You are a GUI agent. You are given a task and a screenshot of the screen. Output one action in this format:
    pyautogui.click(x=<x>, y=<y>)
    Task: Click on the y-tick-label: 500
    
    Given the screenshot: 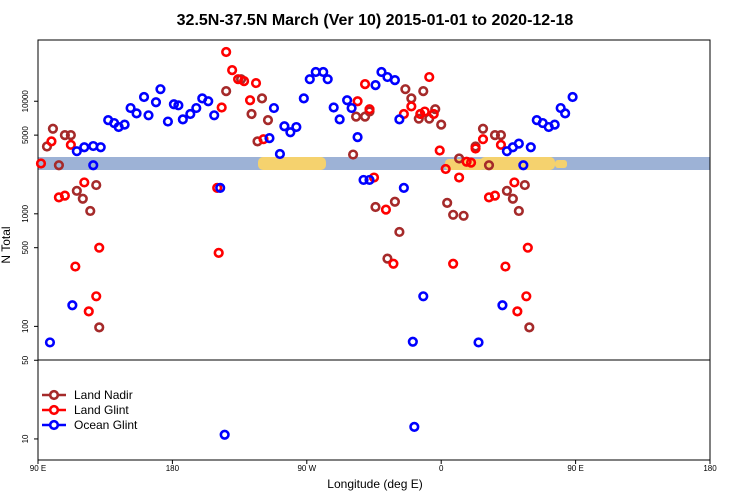 What is the action you would take?
    pyautogui.click(x=25, y=247)
    